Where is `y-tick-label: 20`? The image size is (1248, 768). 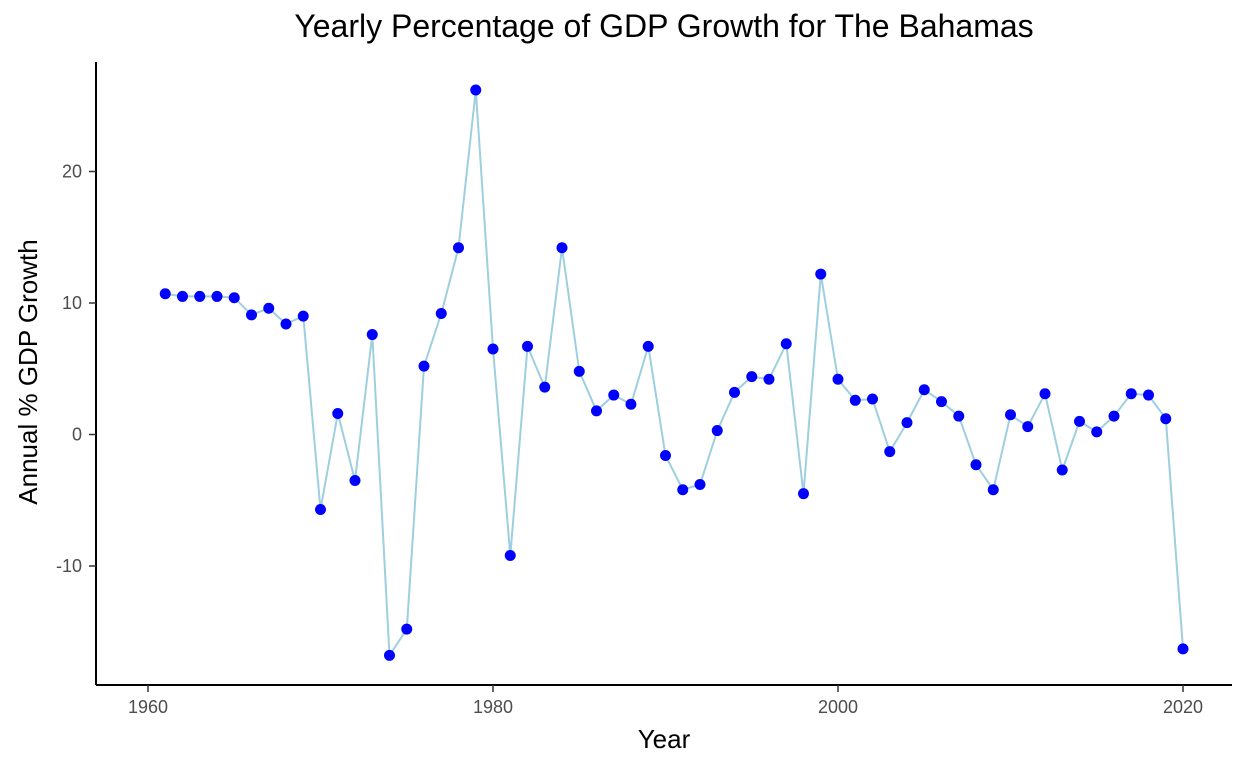 y-tick-label: 20 is located at coordinates (72, 172).